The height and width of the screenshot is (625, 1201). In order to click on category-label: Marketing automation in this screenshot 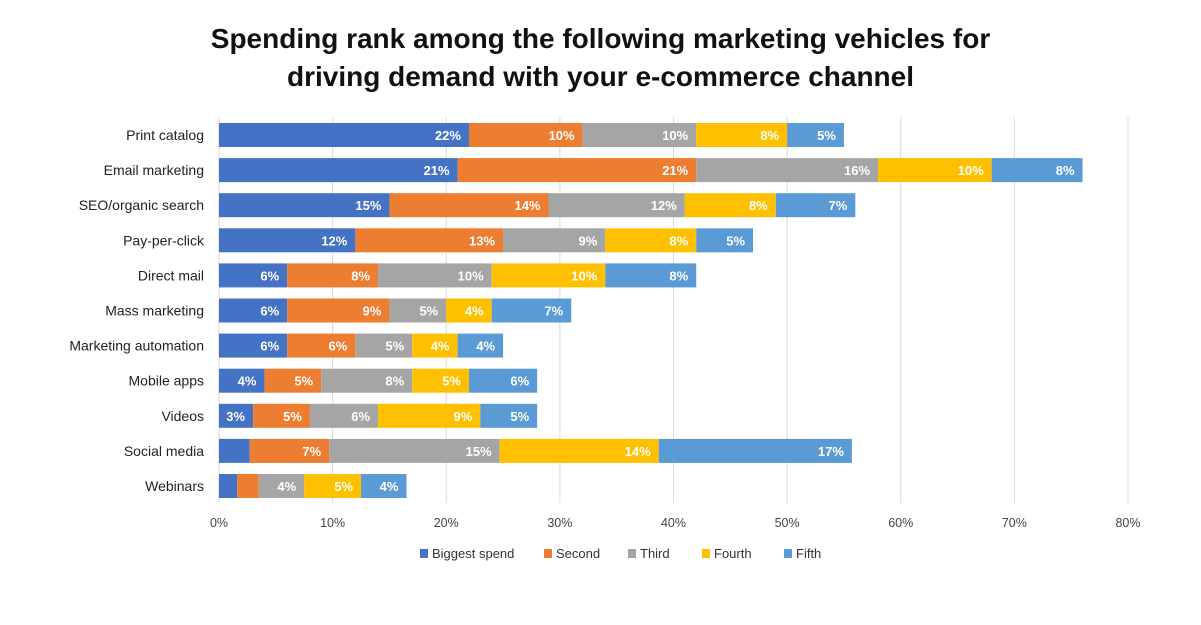, I will do `click(136, 346)`.